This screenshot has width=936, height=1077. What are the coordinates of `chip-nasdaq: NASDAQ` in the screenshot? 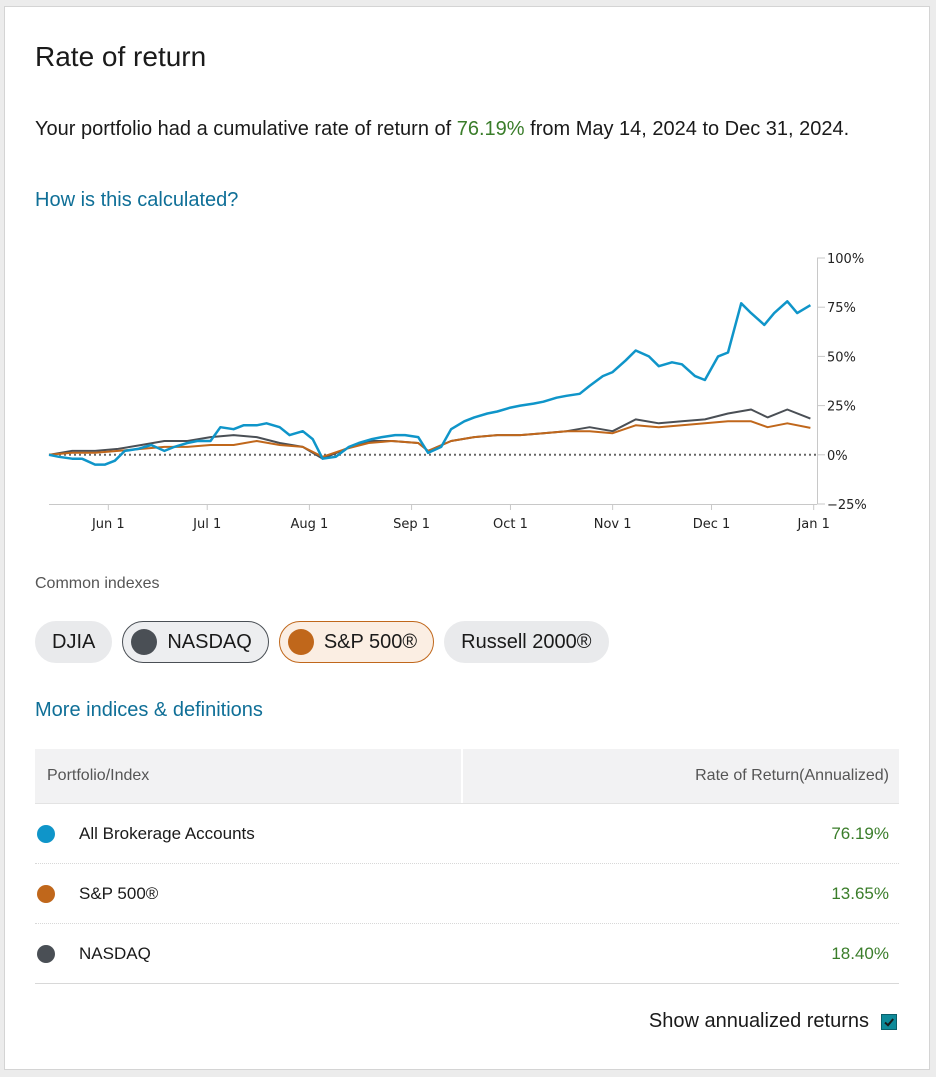 It's located at (195, 642).